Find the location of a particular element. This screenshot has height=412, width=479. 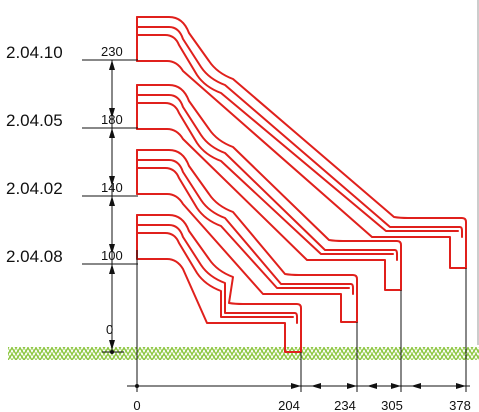

slide-outer-rail is located at coordinates (219, 283).